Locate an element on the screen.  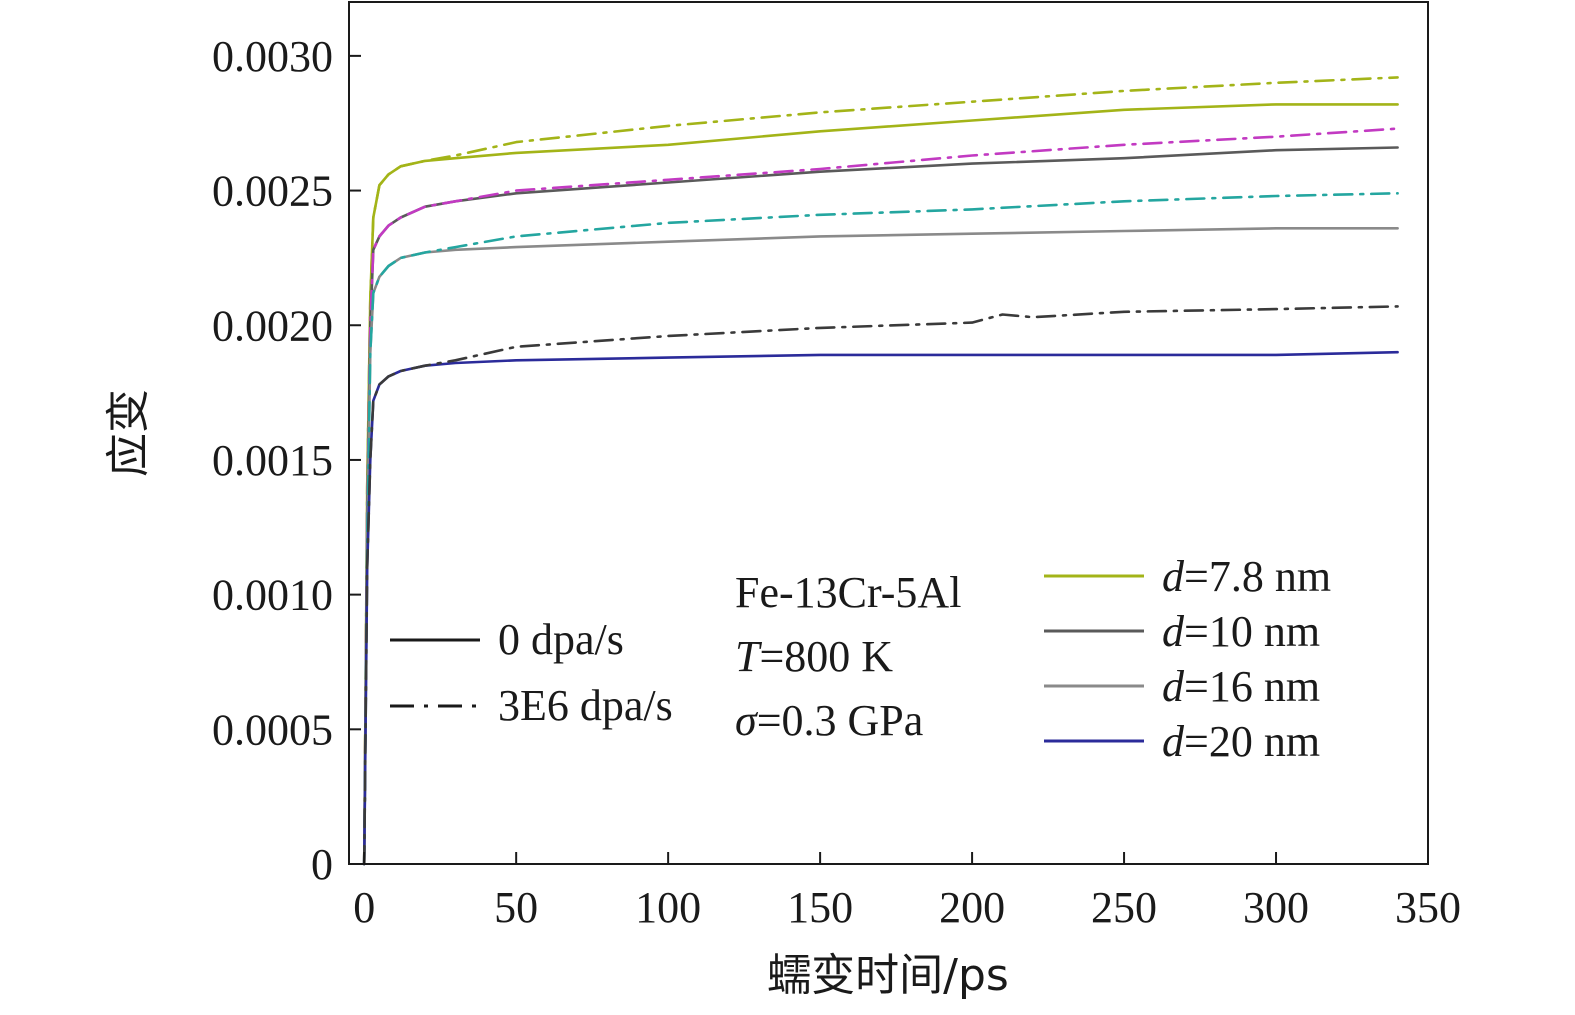
annotation-stress-symbol: σ is located at coordinates (747, 720).